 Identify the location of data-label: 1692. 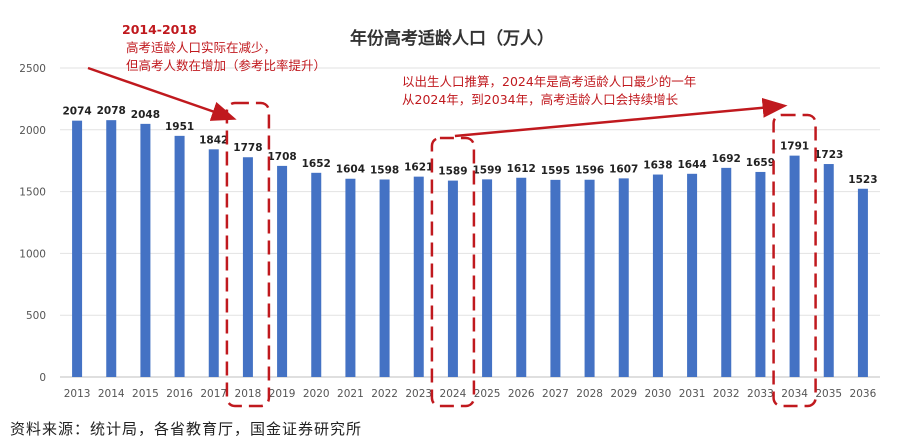
(726, 159).